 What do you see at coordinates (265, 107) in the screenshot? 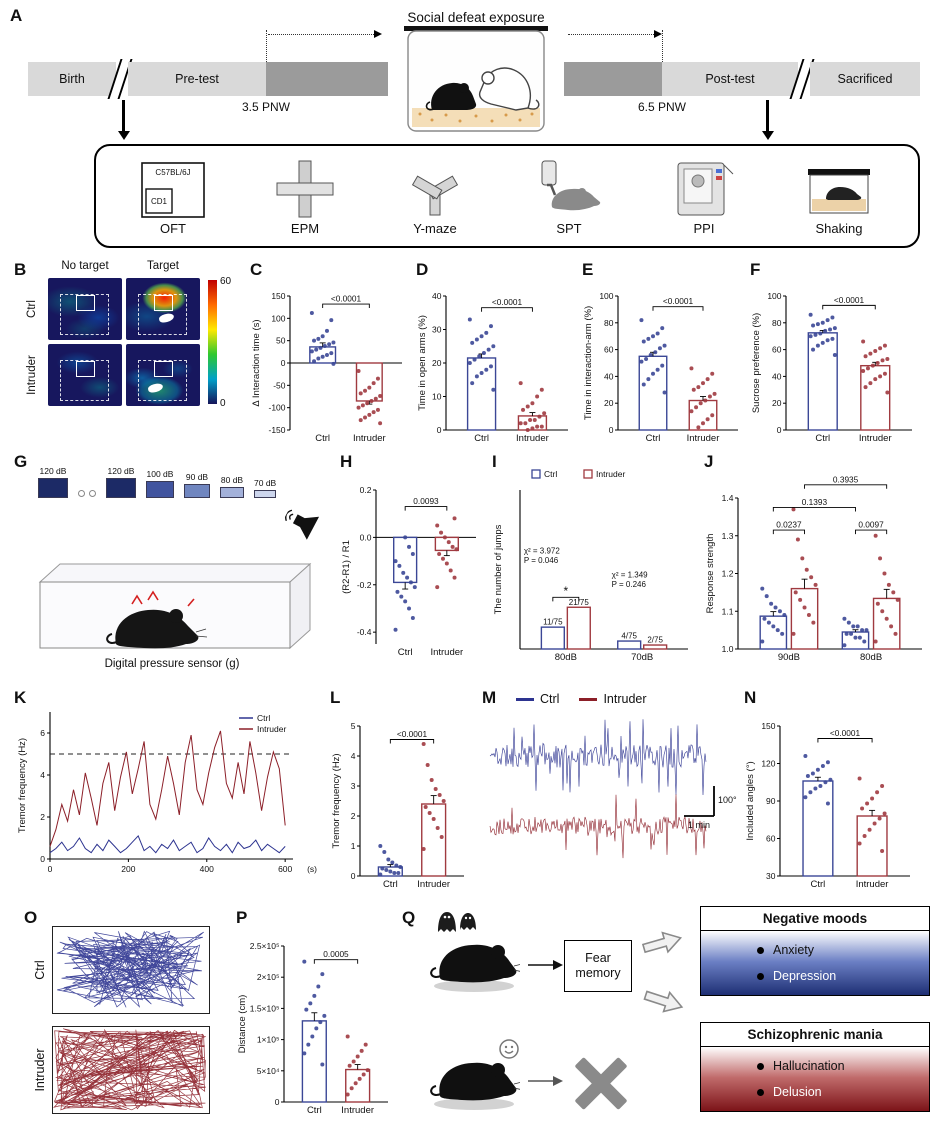
I see `pnw-start-label: 3.5 PNW` at bounding box center [265, 107].